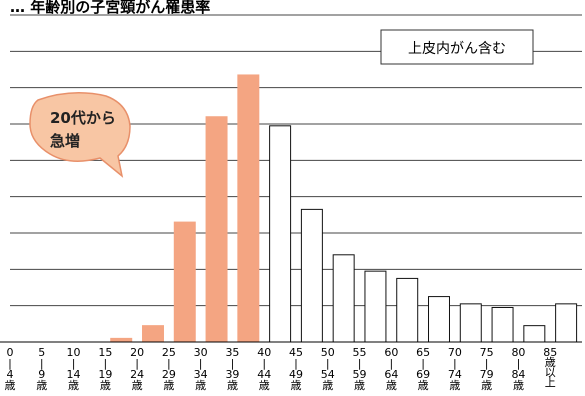  Describe the element at coordinates (201, 352) in the screenshot. I see `x-tick-text: 30` at that location.